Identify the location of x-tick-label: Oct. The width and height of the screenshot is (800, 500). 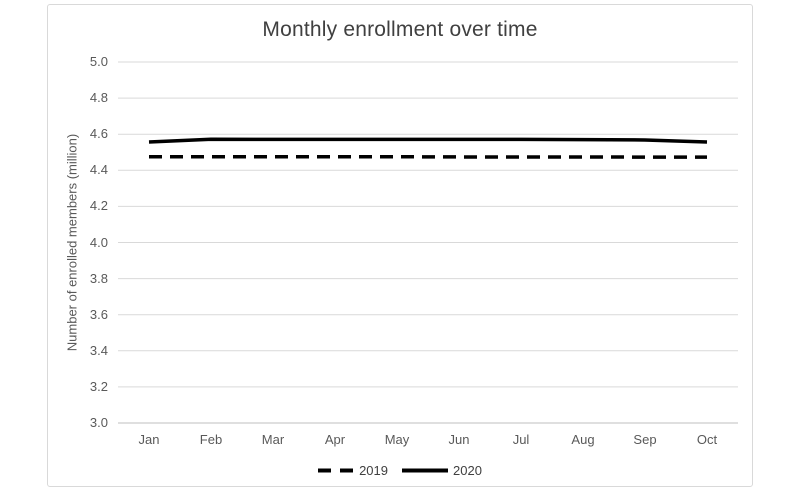
(707, 439).